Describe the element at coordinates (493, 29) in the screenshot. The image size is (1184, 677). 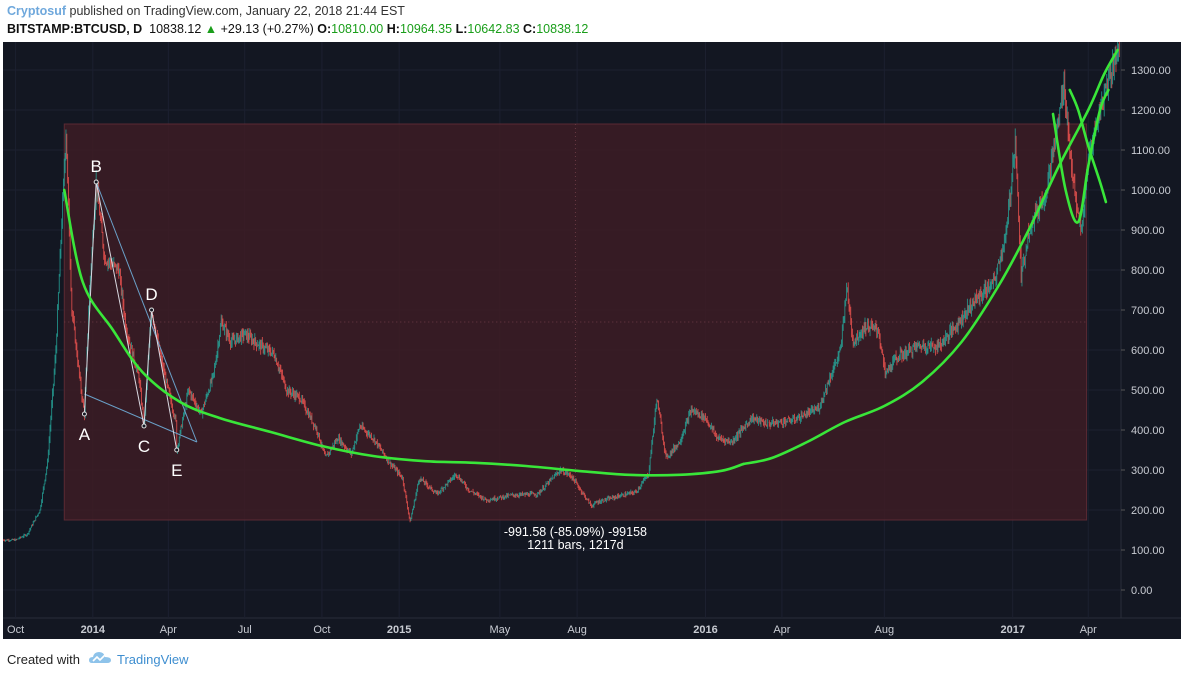
I see `low-value: 10642.83` at that location.